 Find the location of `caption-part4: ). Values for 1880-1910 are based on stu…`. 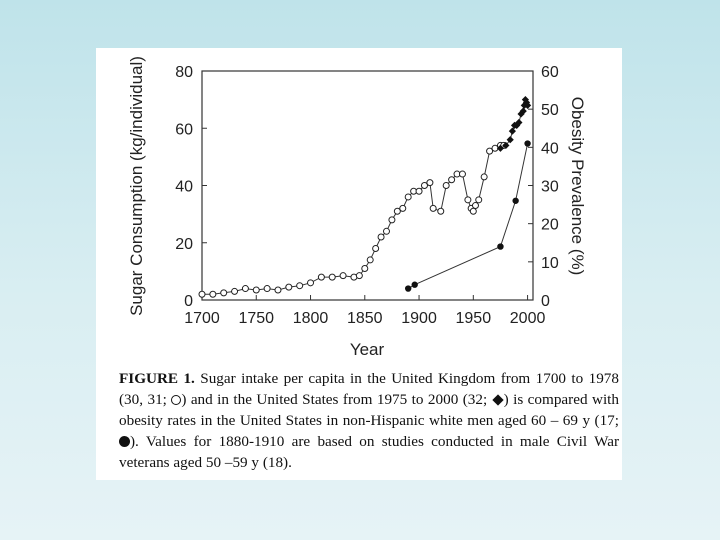

caption-part4: ). Values for 1880-1910 are based on stu… is located at coordinates (369, 452).